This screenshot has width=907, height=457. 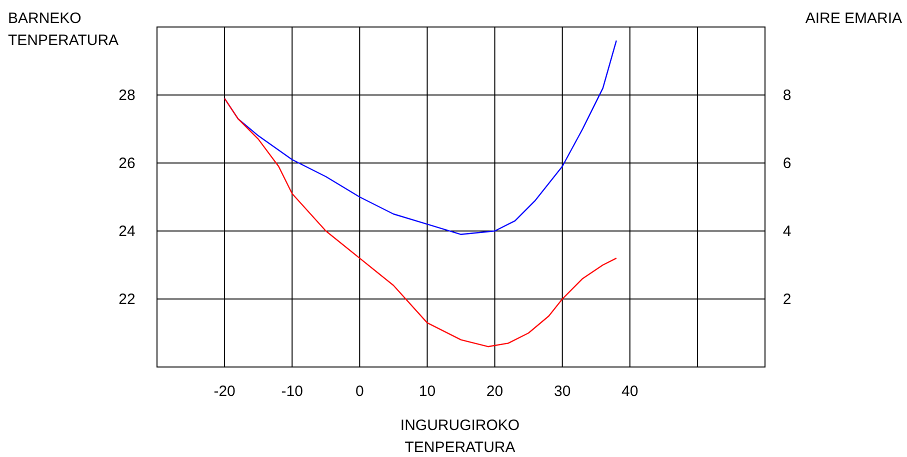 What do you see at coordinates (292, 391) in the screenshot?
I see `x-tick-label: -10` at bounding box center [292, 391].